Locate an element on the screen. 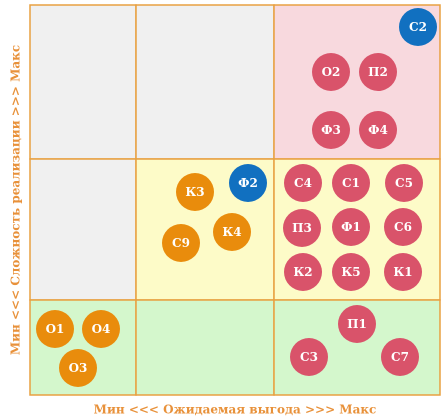 Image resolution: width=443 pixels, height=418 pixels. bubble-label: С1 is located at coordinates (351, 183).